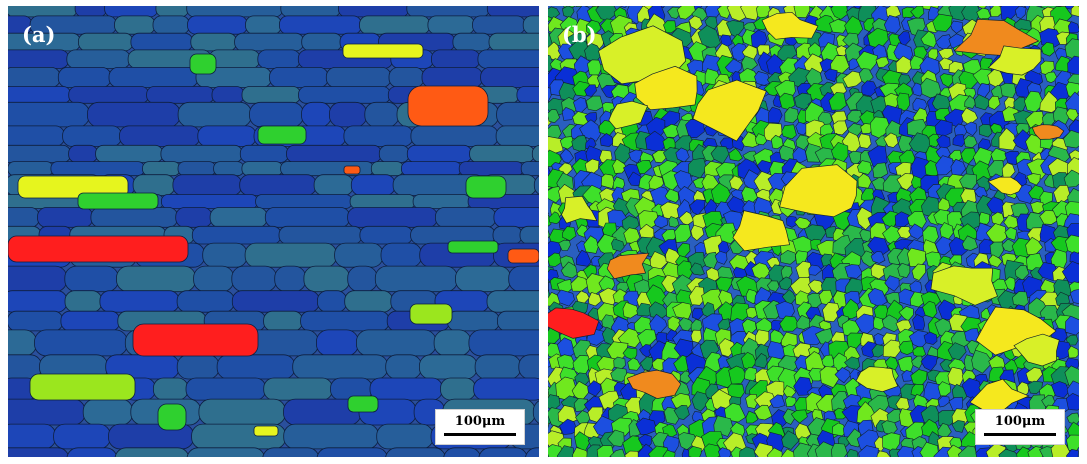 The width and height of the screenshot is (1087, 464). I want to click on scale-bar-line-a, so click(480, 434).